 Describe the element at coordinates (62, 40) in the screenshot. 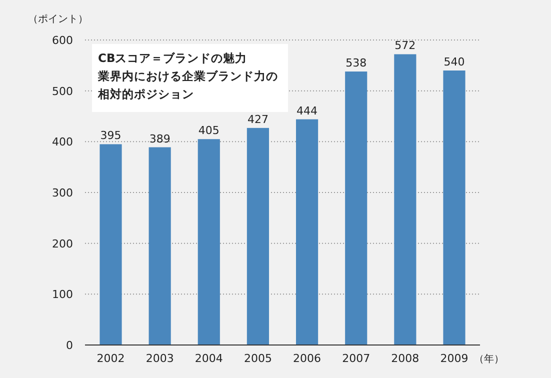

I see `y-tick-label: 600` at that location.